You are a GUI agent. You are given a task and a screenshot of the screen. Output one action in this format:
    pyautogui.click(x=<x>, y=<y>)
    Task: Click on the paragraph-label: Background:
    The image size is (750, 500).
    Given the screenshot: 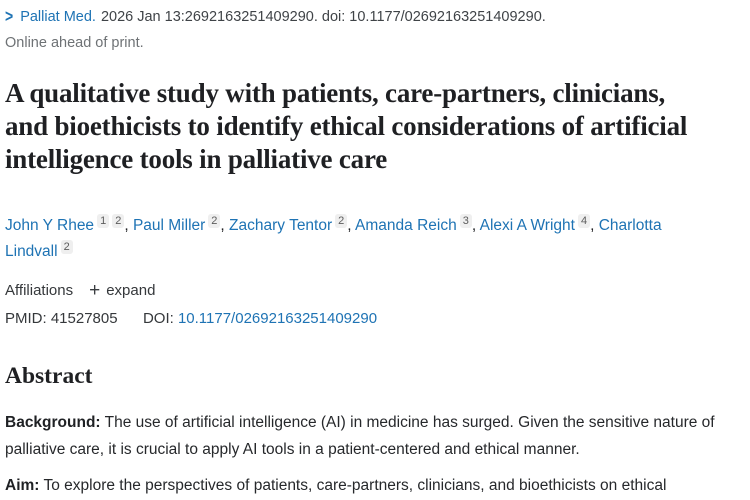 What is the action you would take?
    pyautogui.click(x=53, y=422)
    